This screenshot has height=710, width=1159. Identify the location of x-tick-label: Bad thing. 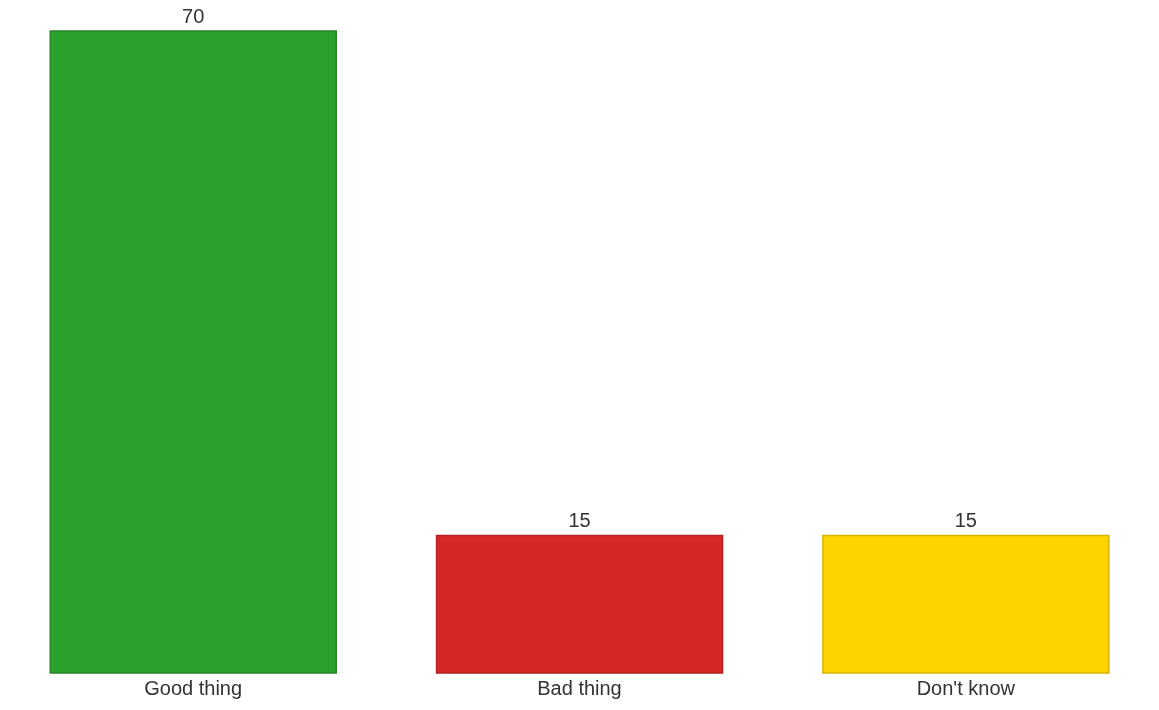
(579, 688).